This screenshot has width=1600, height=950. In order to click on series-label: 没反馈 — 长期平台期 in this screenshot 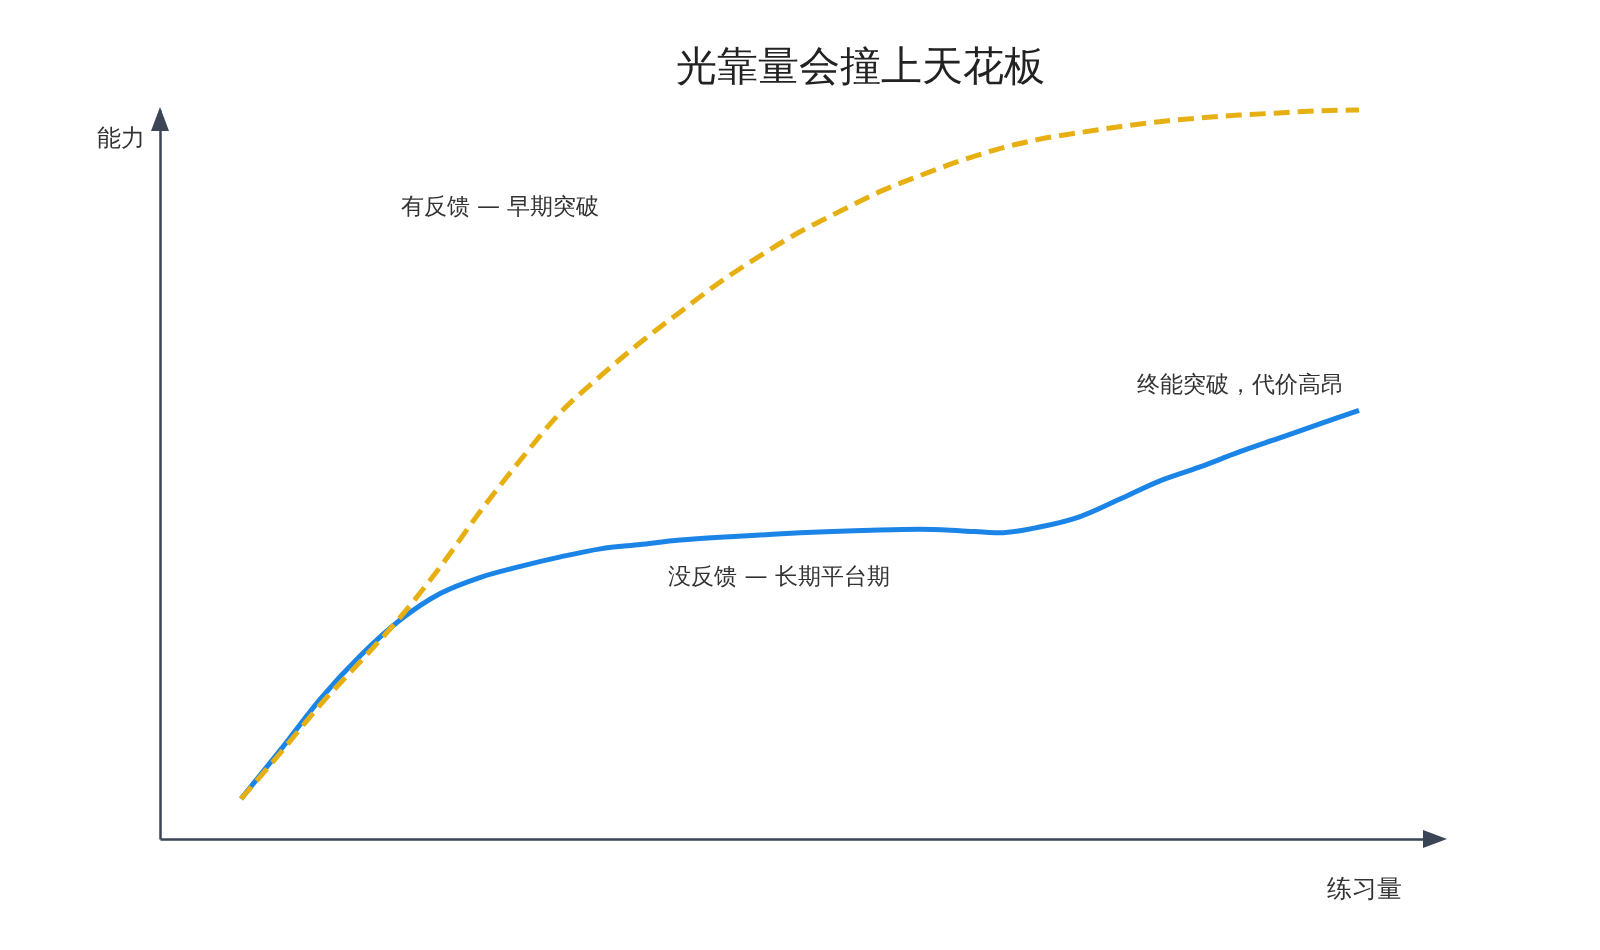, I will do `click(779, 576)`.